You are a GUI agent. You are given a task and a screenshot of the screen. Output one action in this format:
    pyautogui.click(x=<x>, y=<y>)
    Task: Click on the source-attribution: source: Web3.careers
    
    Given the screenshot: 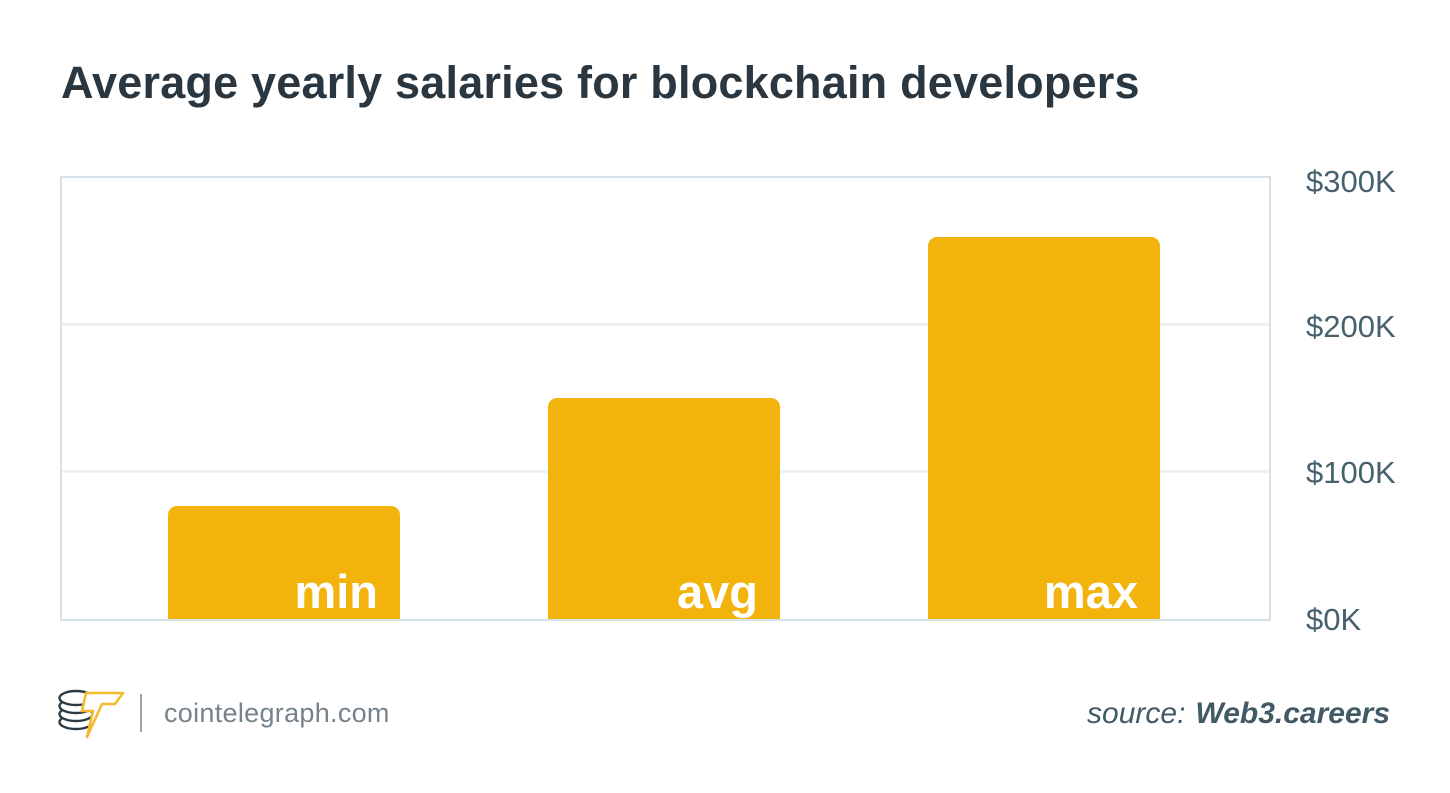 What is the action you would take?
    pyautogui.click(x=1238, y=714)
    